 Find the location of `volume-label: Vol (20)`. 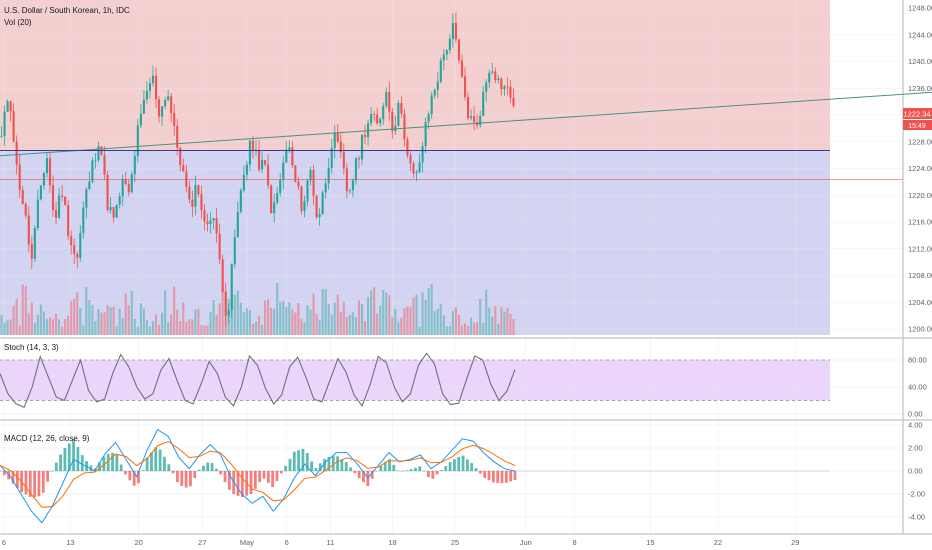

volume-label: Vol (20) is located at coordinates (18, 22).